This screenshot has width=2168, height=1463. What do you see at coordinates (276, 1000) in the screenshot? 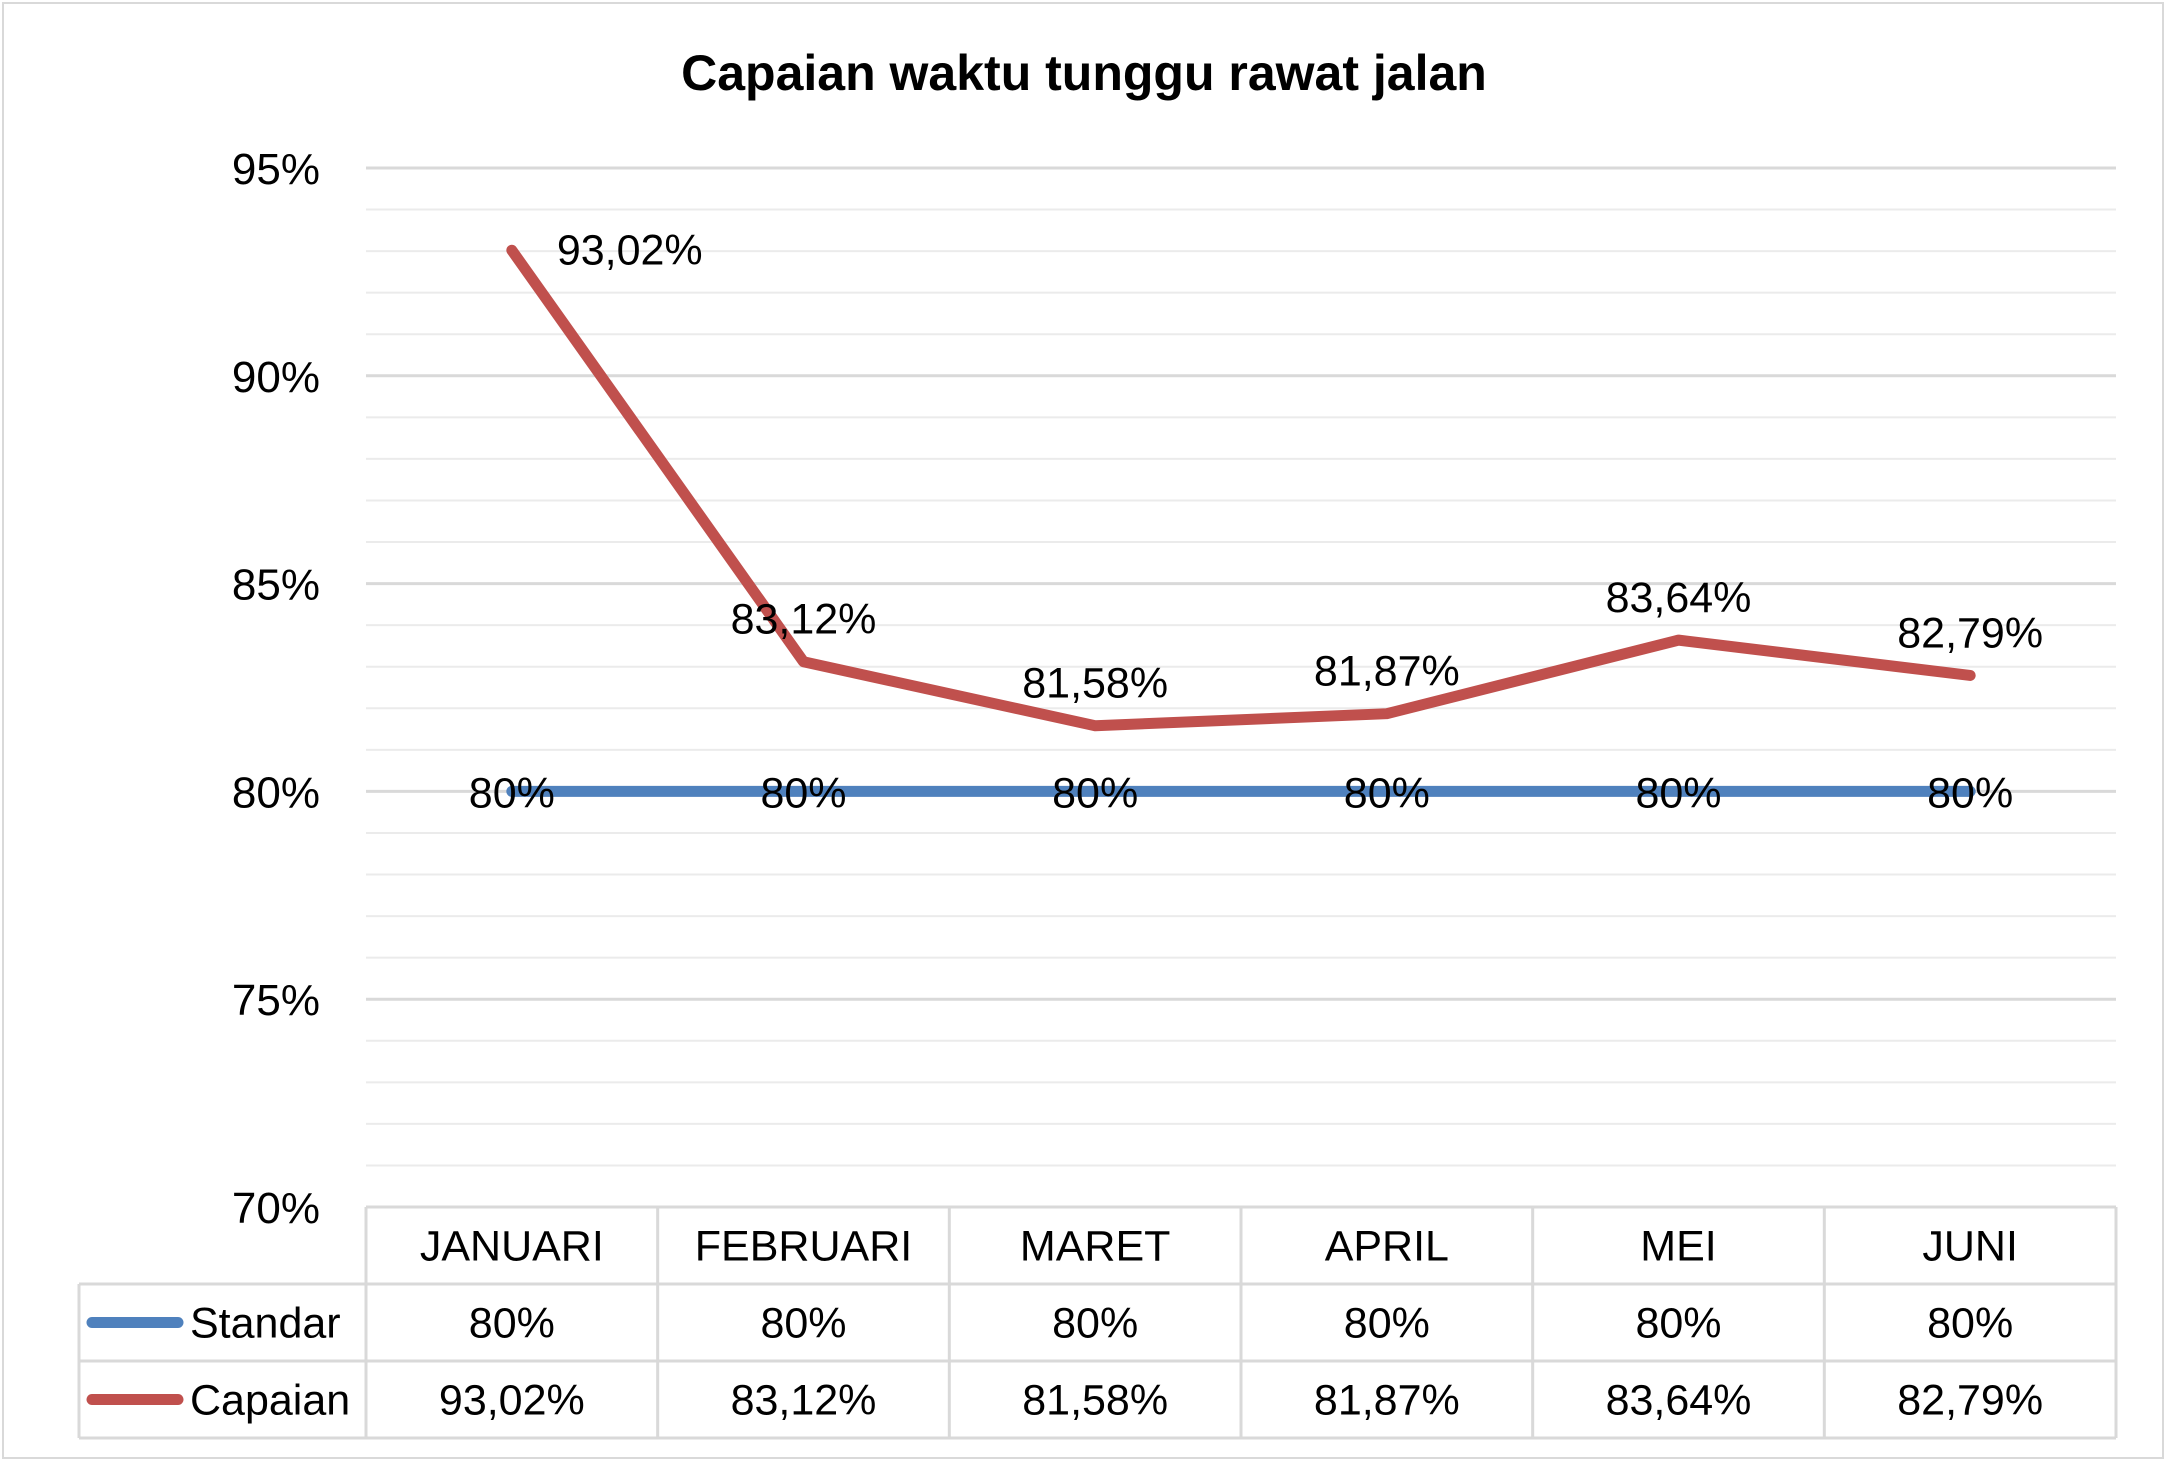
I see `y-tick-label: 75%` at bounding box center [276, 1000].